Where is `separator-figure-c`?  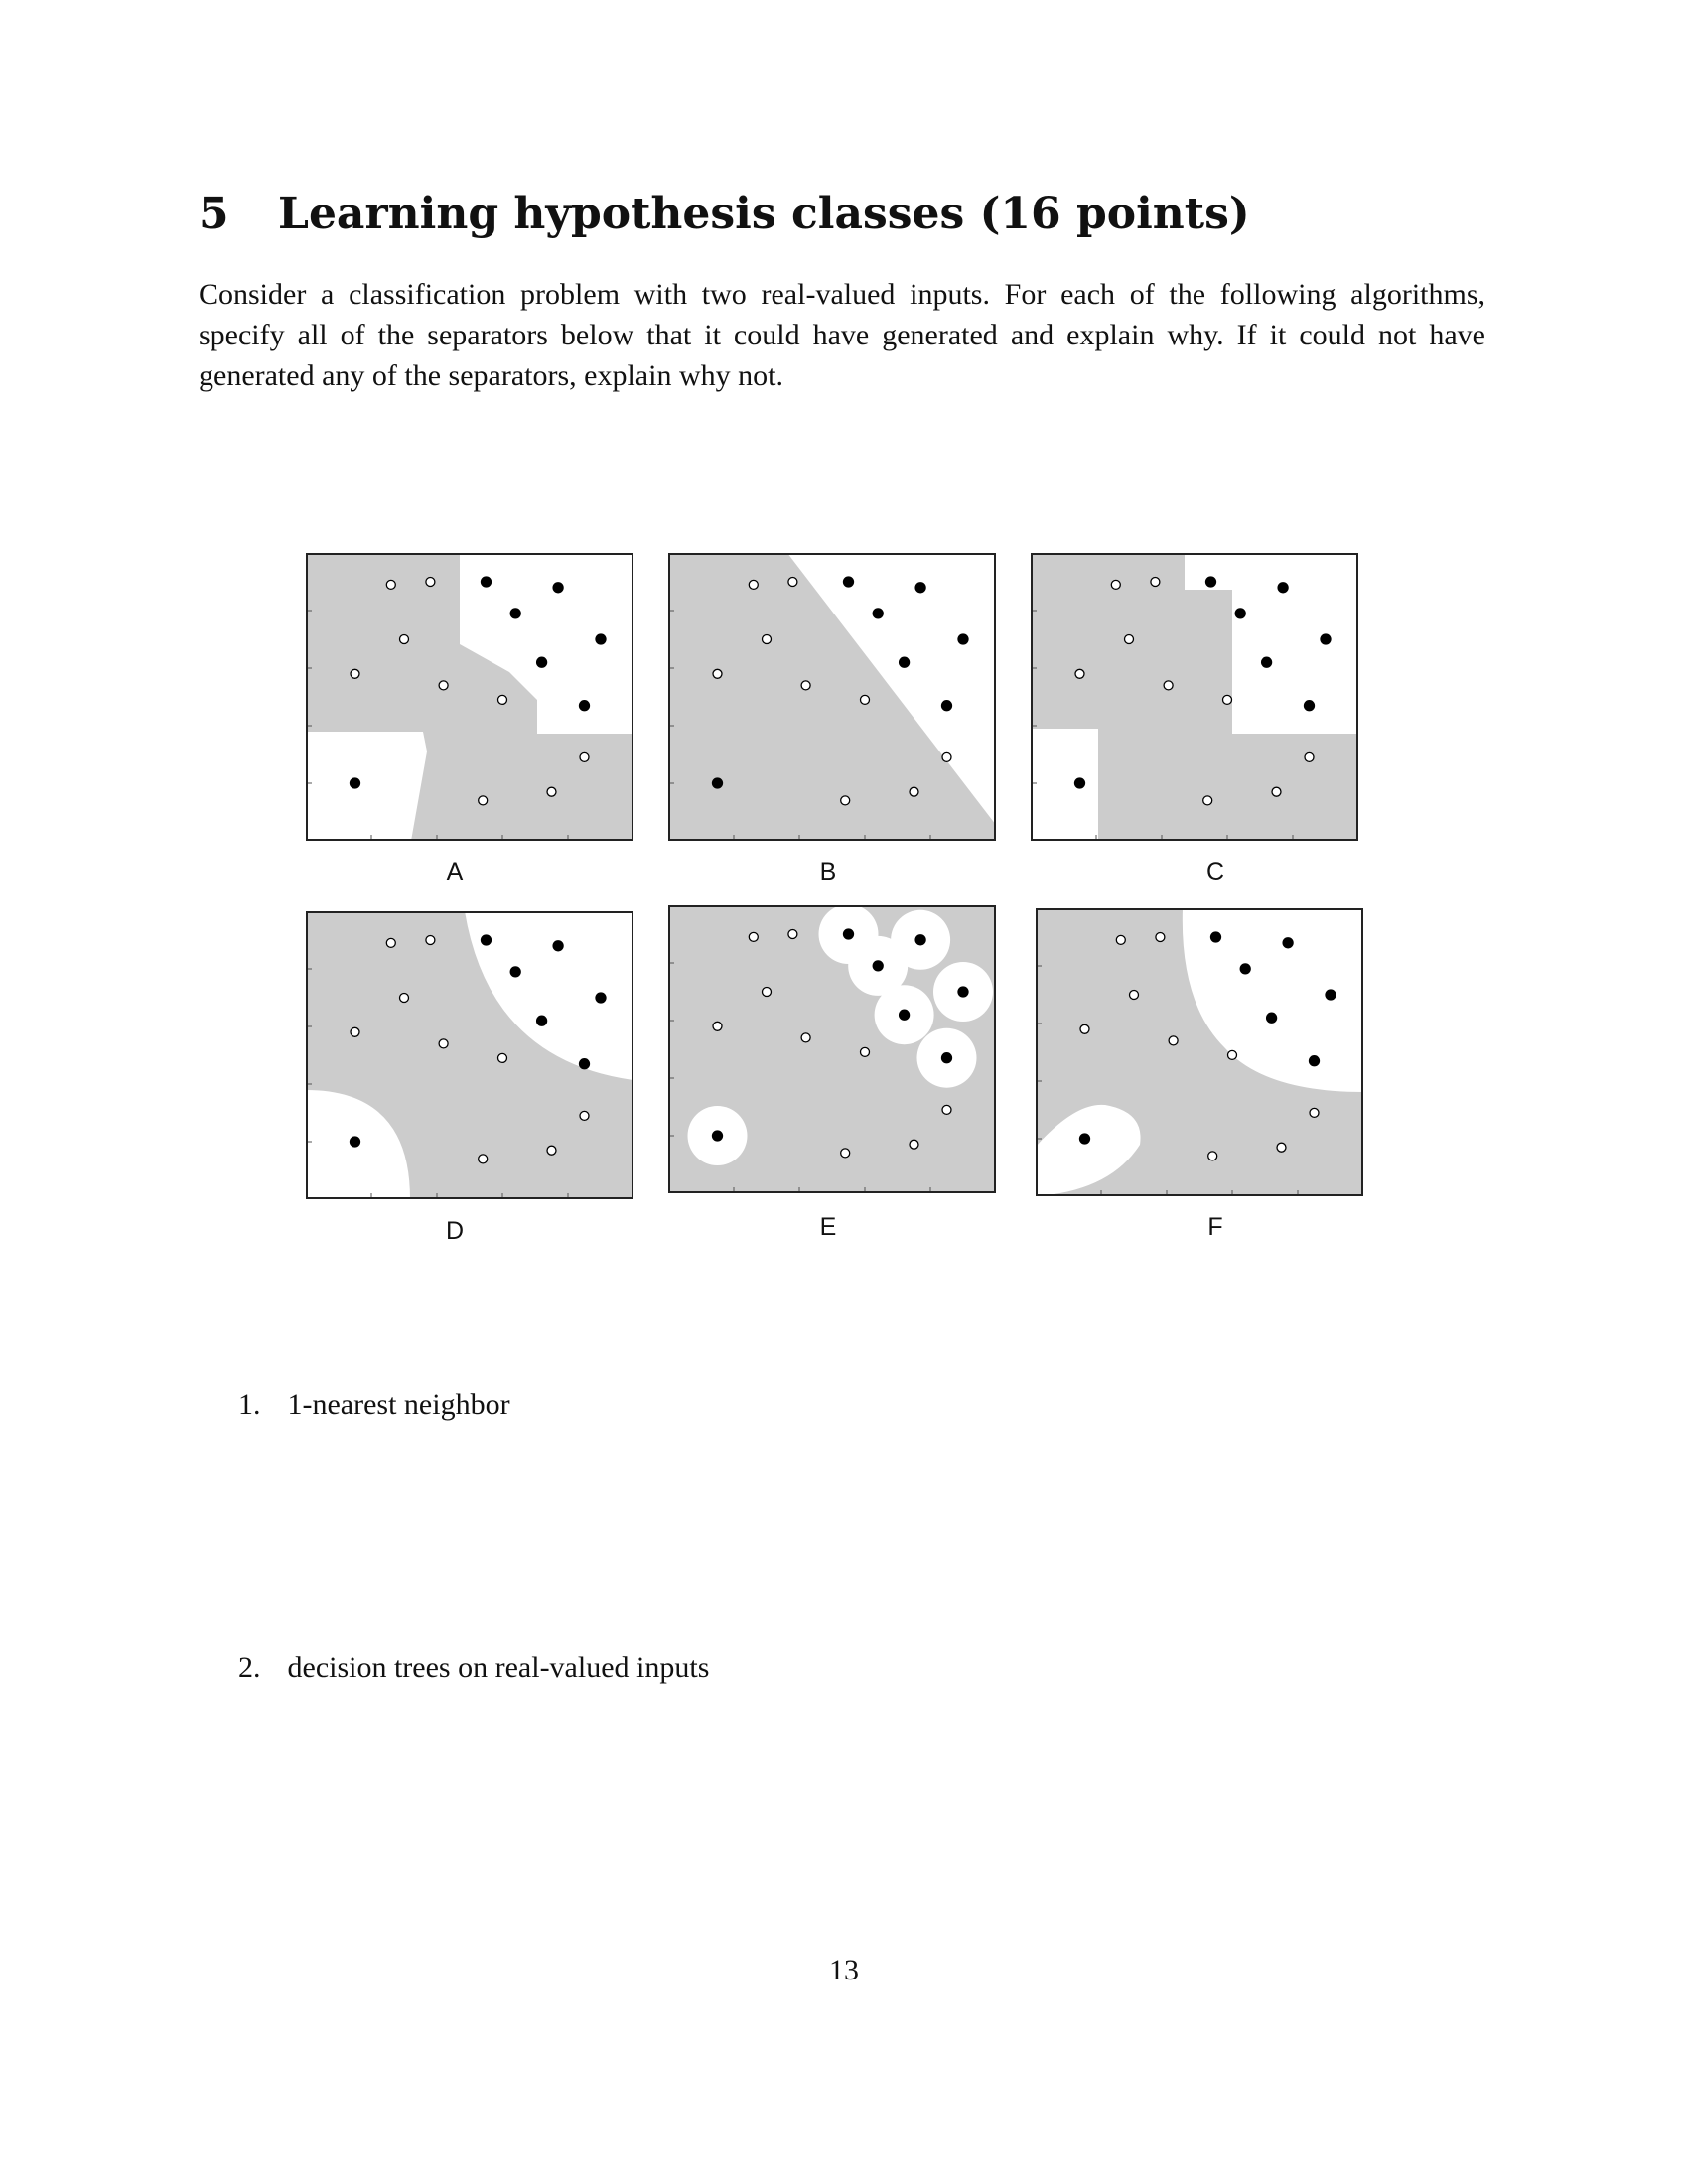 separator-figure-c is located at coordinates (1194, 697).